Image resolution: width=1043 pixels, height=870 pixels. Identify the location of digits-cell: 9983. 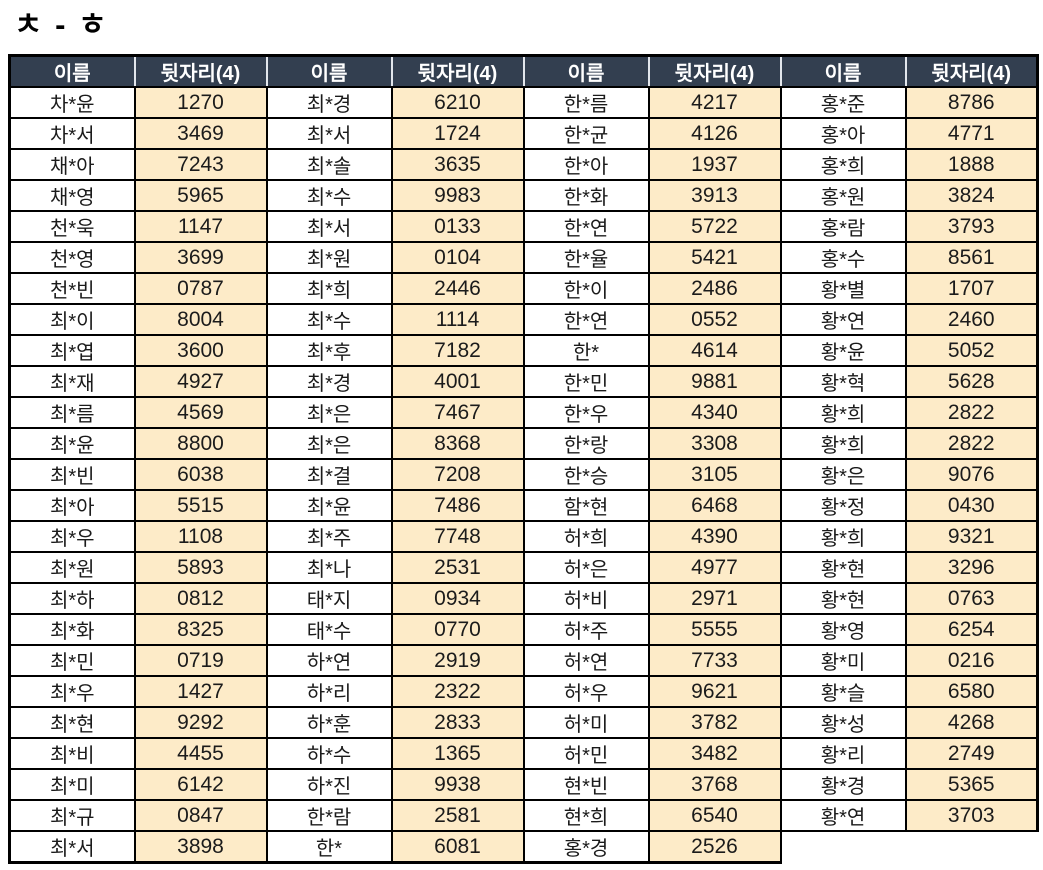
(457, 195).